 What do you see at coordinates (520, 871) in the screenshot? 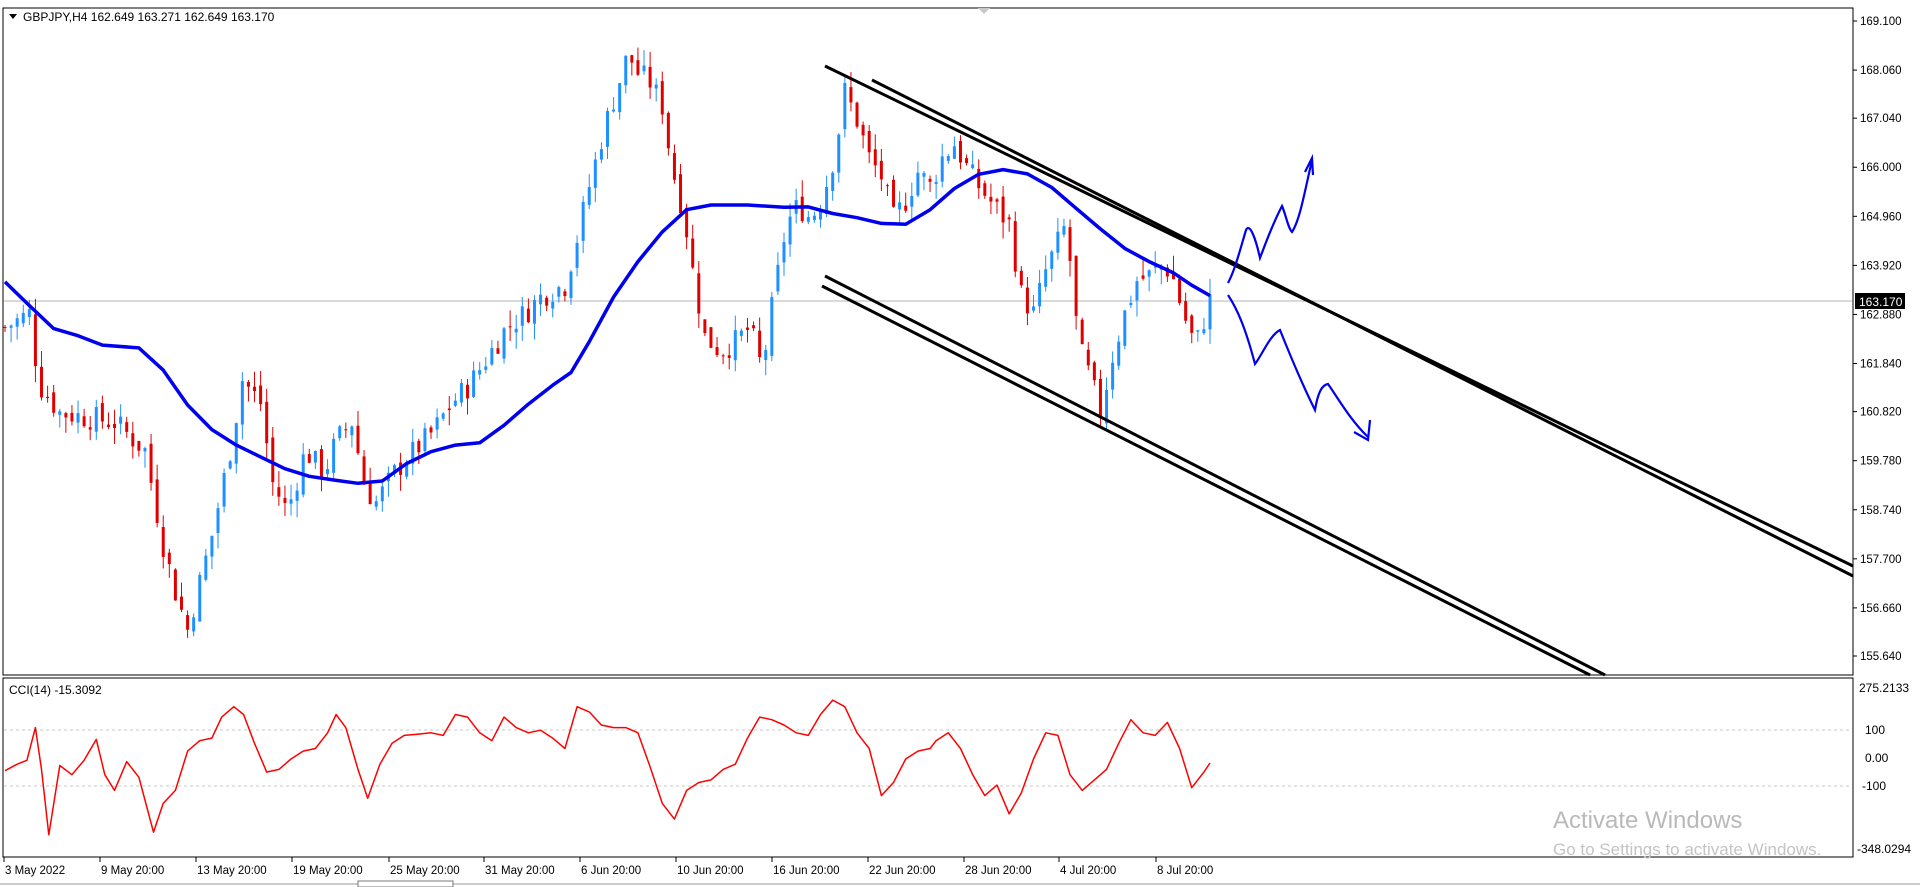
I see `time-tick-label: 31 May 20:00` at bounding box center [520, 871].